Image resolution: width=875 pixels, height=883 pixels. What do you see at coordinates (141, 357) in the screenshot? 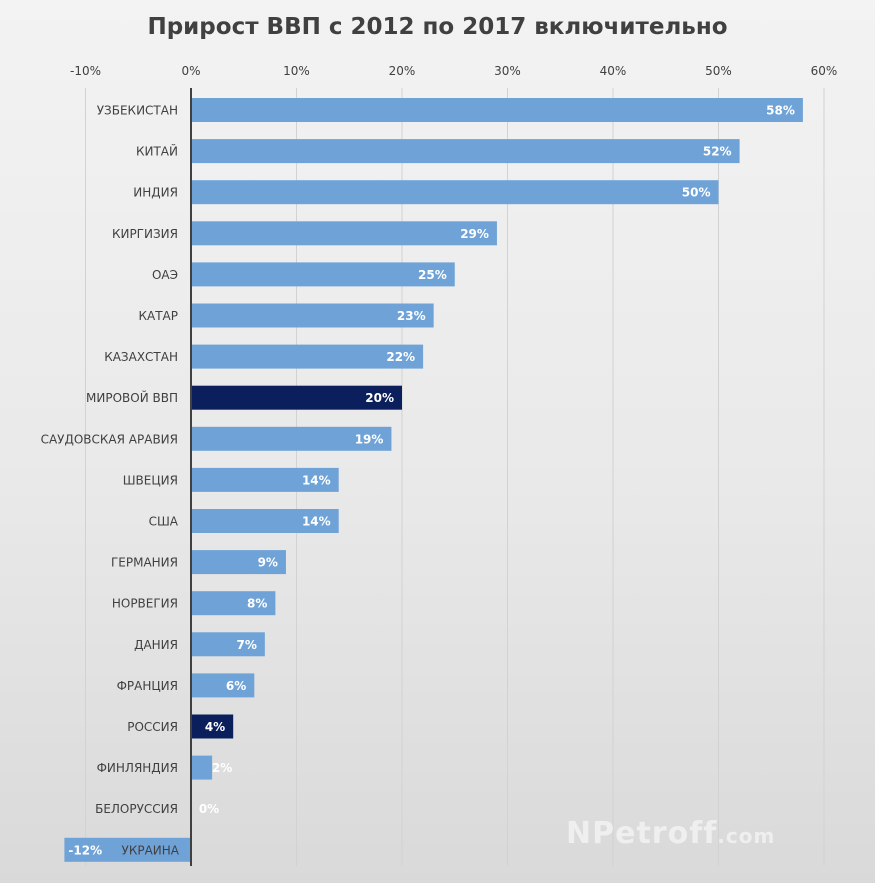
I see `category-label: КАЗАХСТАН` at bounding box center [141, 357].